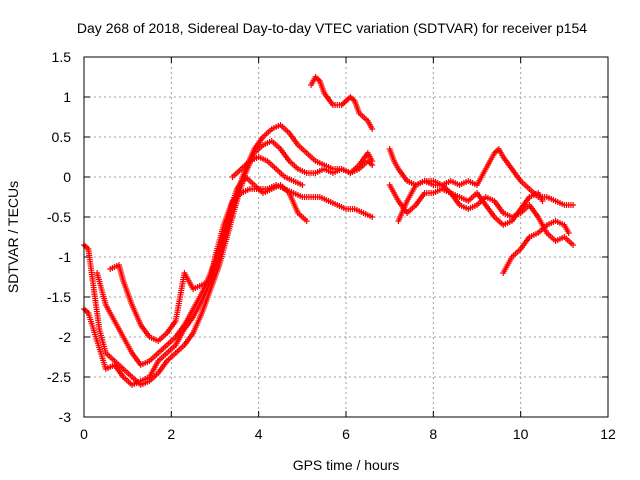 Image resolution: width=640 pixels, height=480 pixels. I want to click on x-axis-tick-labels: 0 2 4 6 8 10 12, so click(348, 434).